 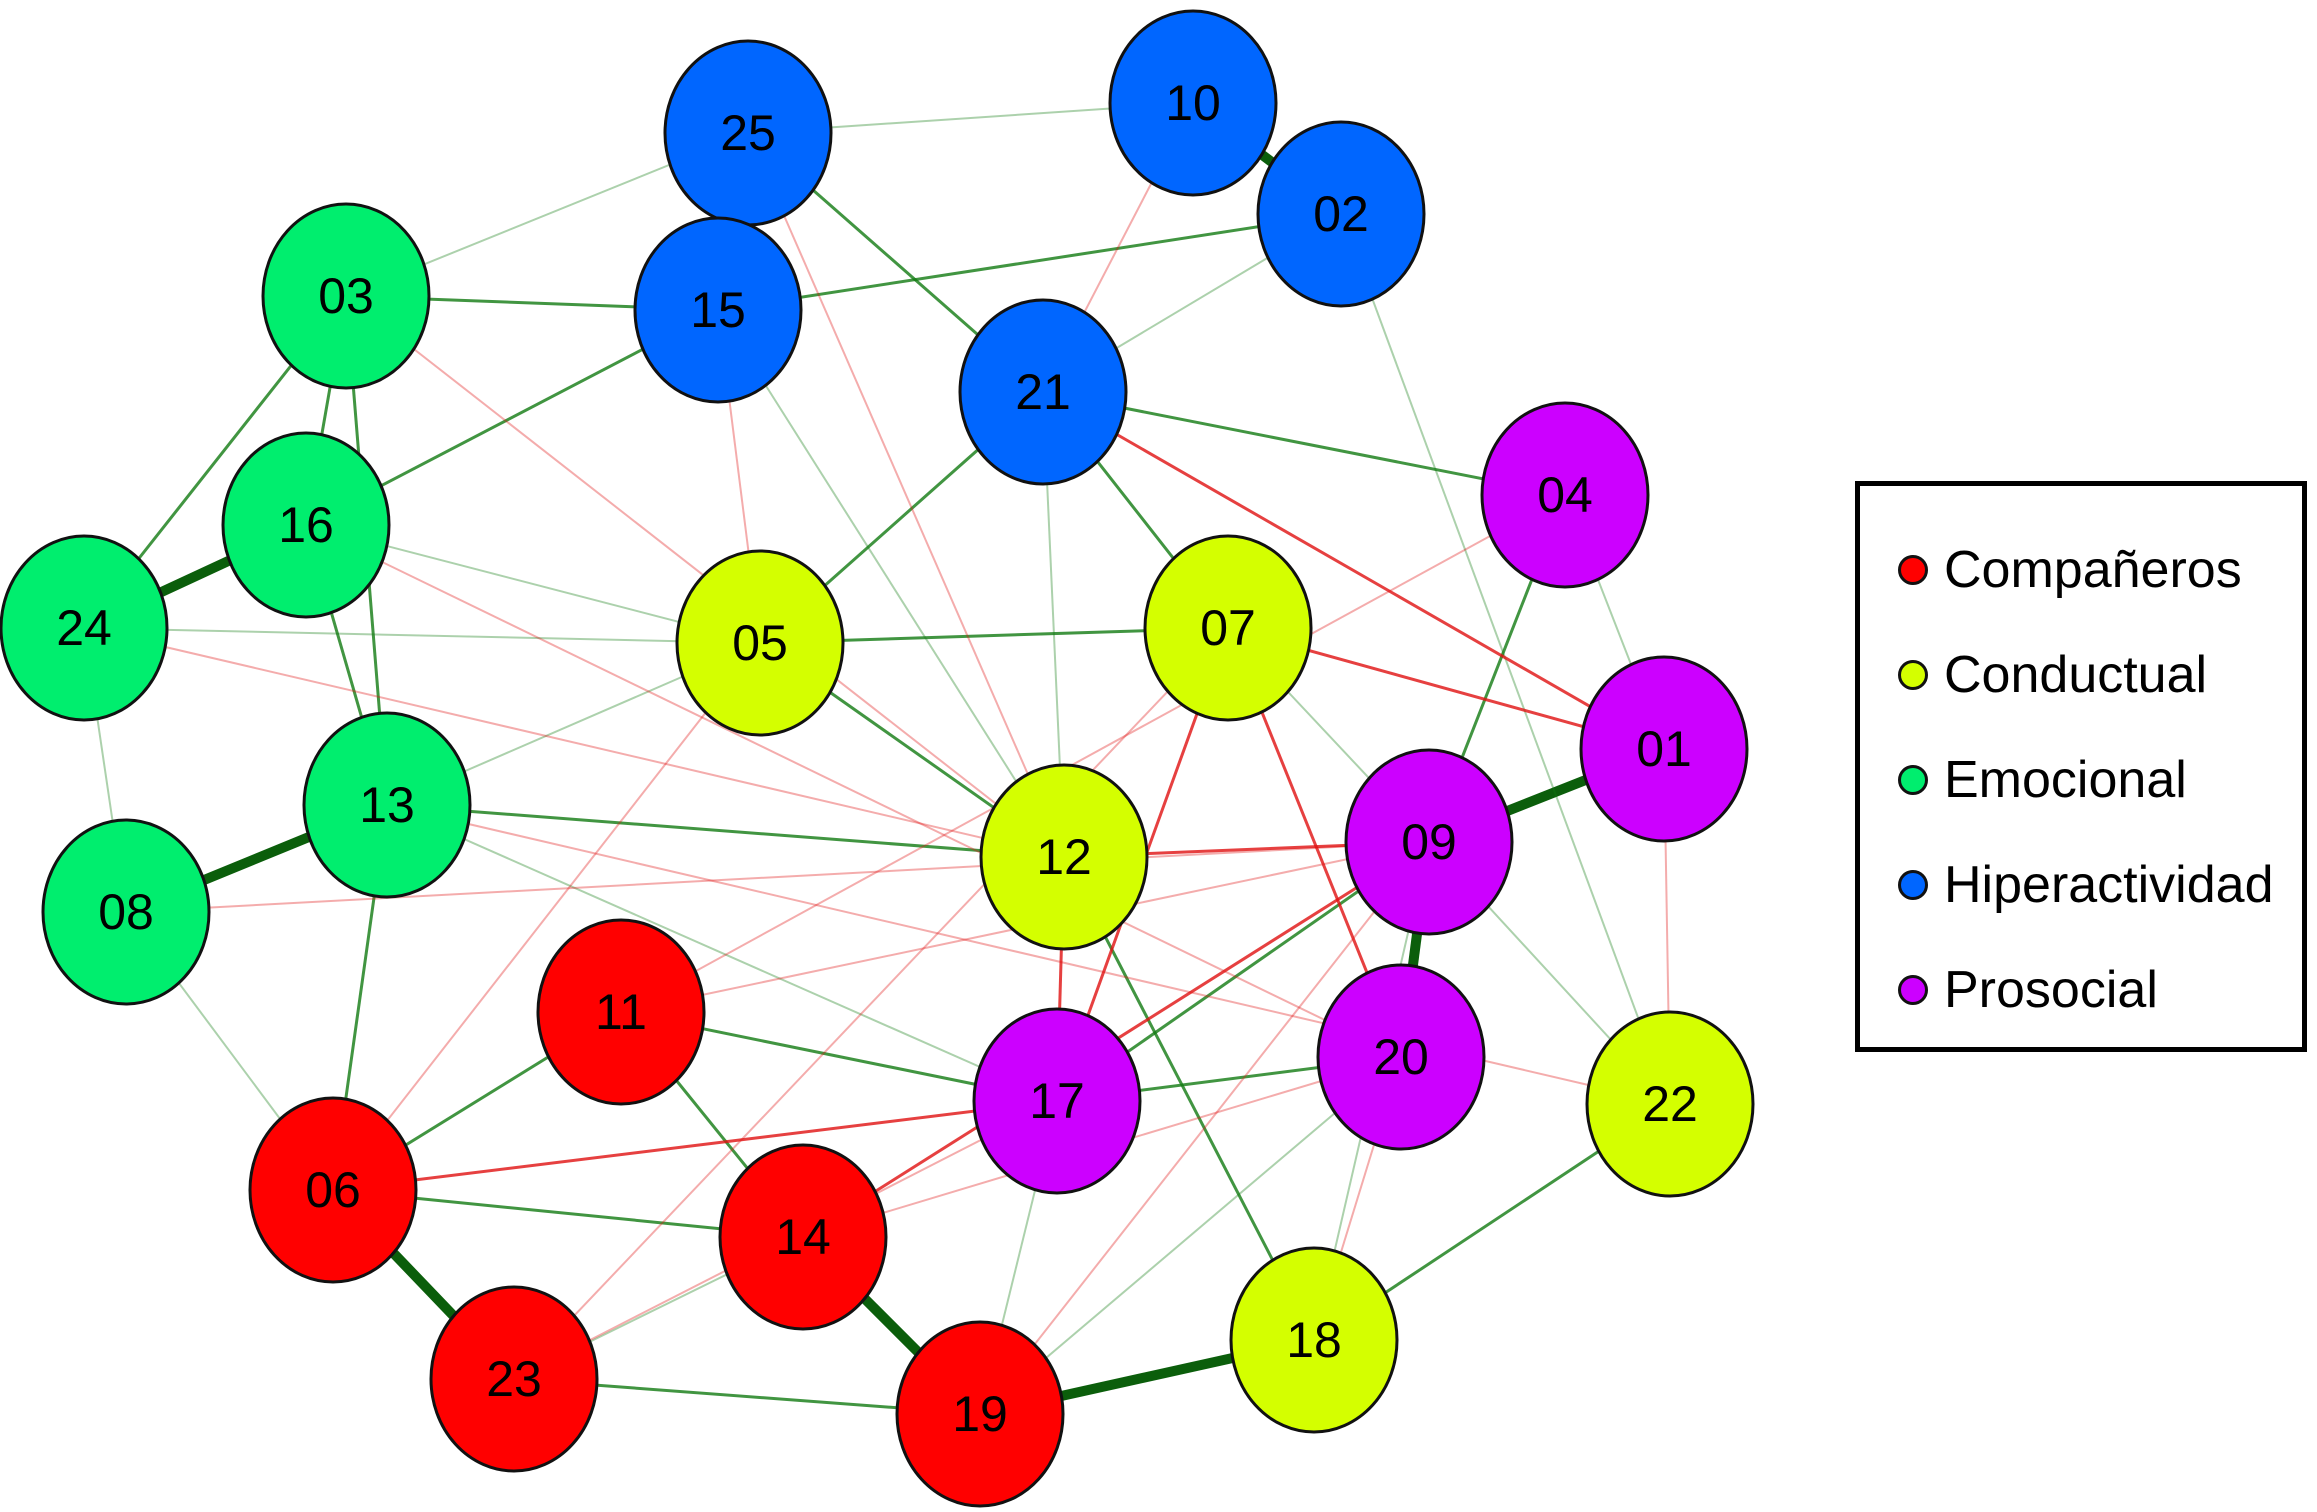 I want to click on node-21: 21, so click(x=1043, y=392).